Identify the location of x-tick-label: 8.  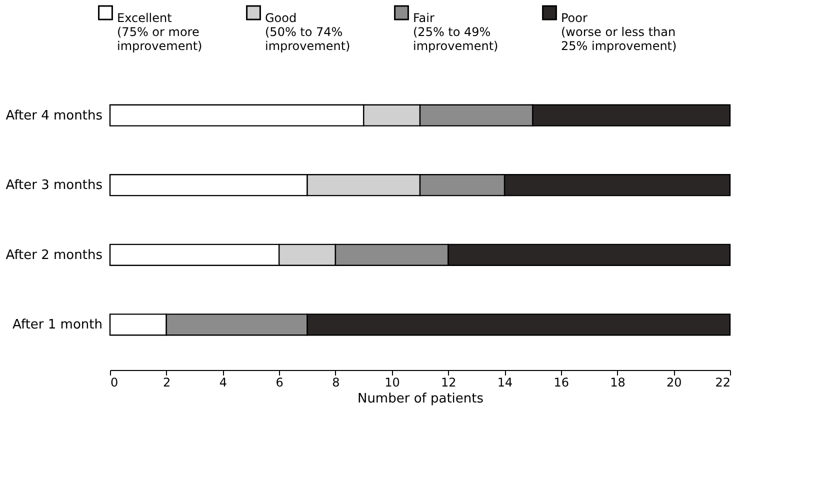
(336, 383).